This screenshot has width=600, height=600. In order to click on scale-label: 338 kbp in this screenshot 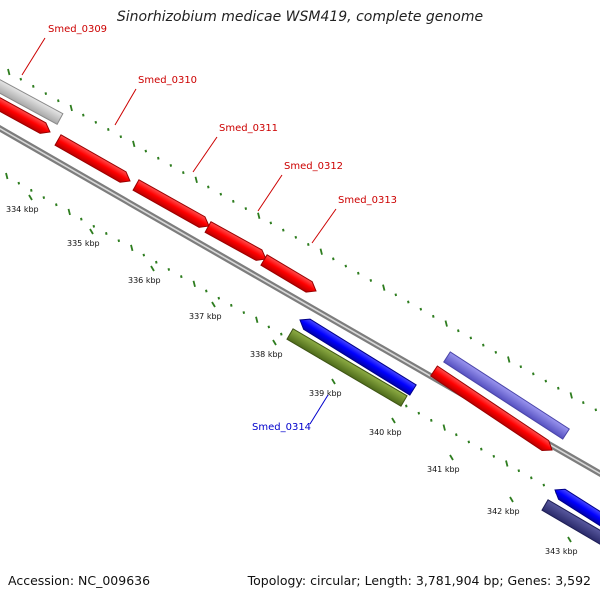, I will do `click(266, 354)`.